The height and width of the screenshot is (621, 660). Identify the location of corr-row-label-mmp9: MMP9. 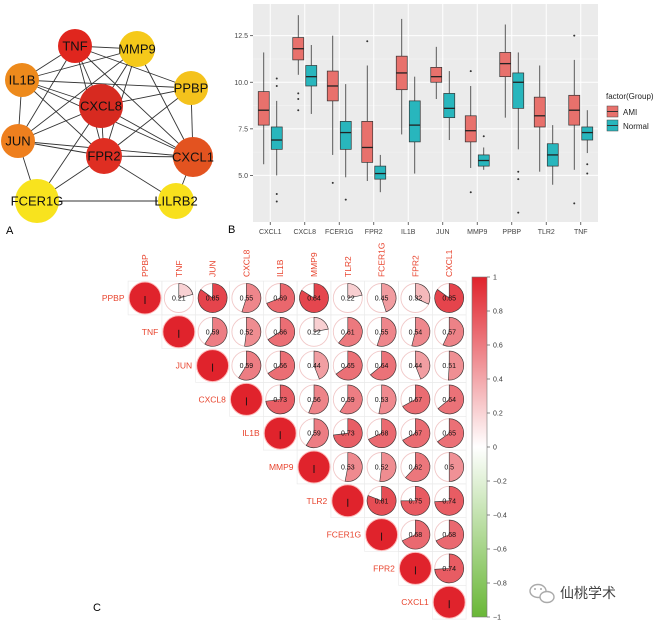
(281, 467).